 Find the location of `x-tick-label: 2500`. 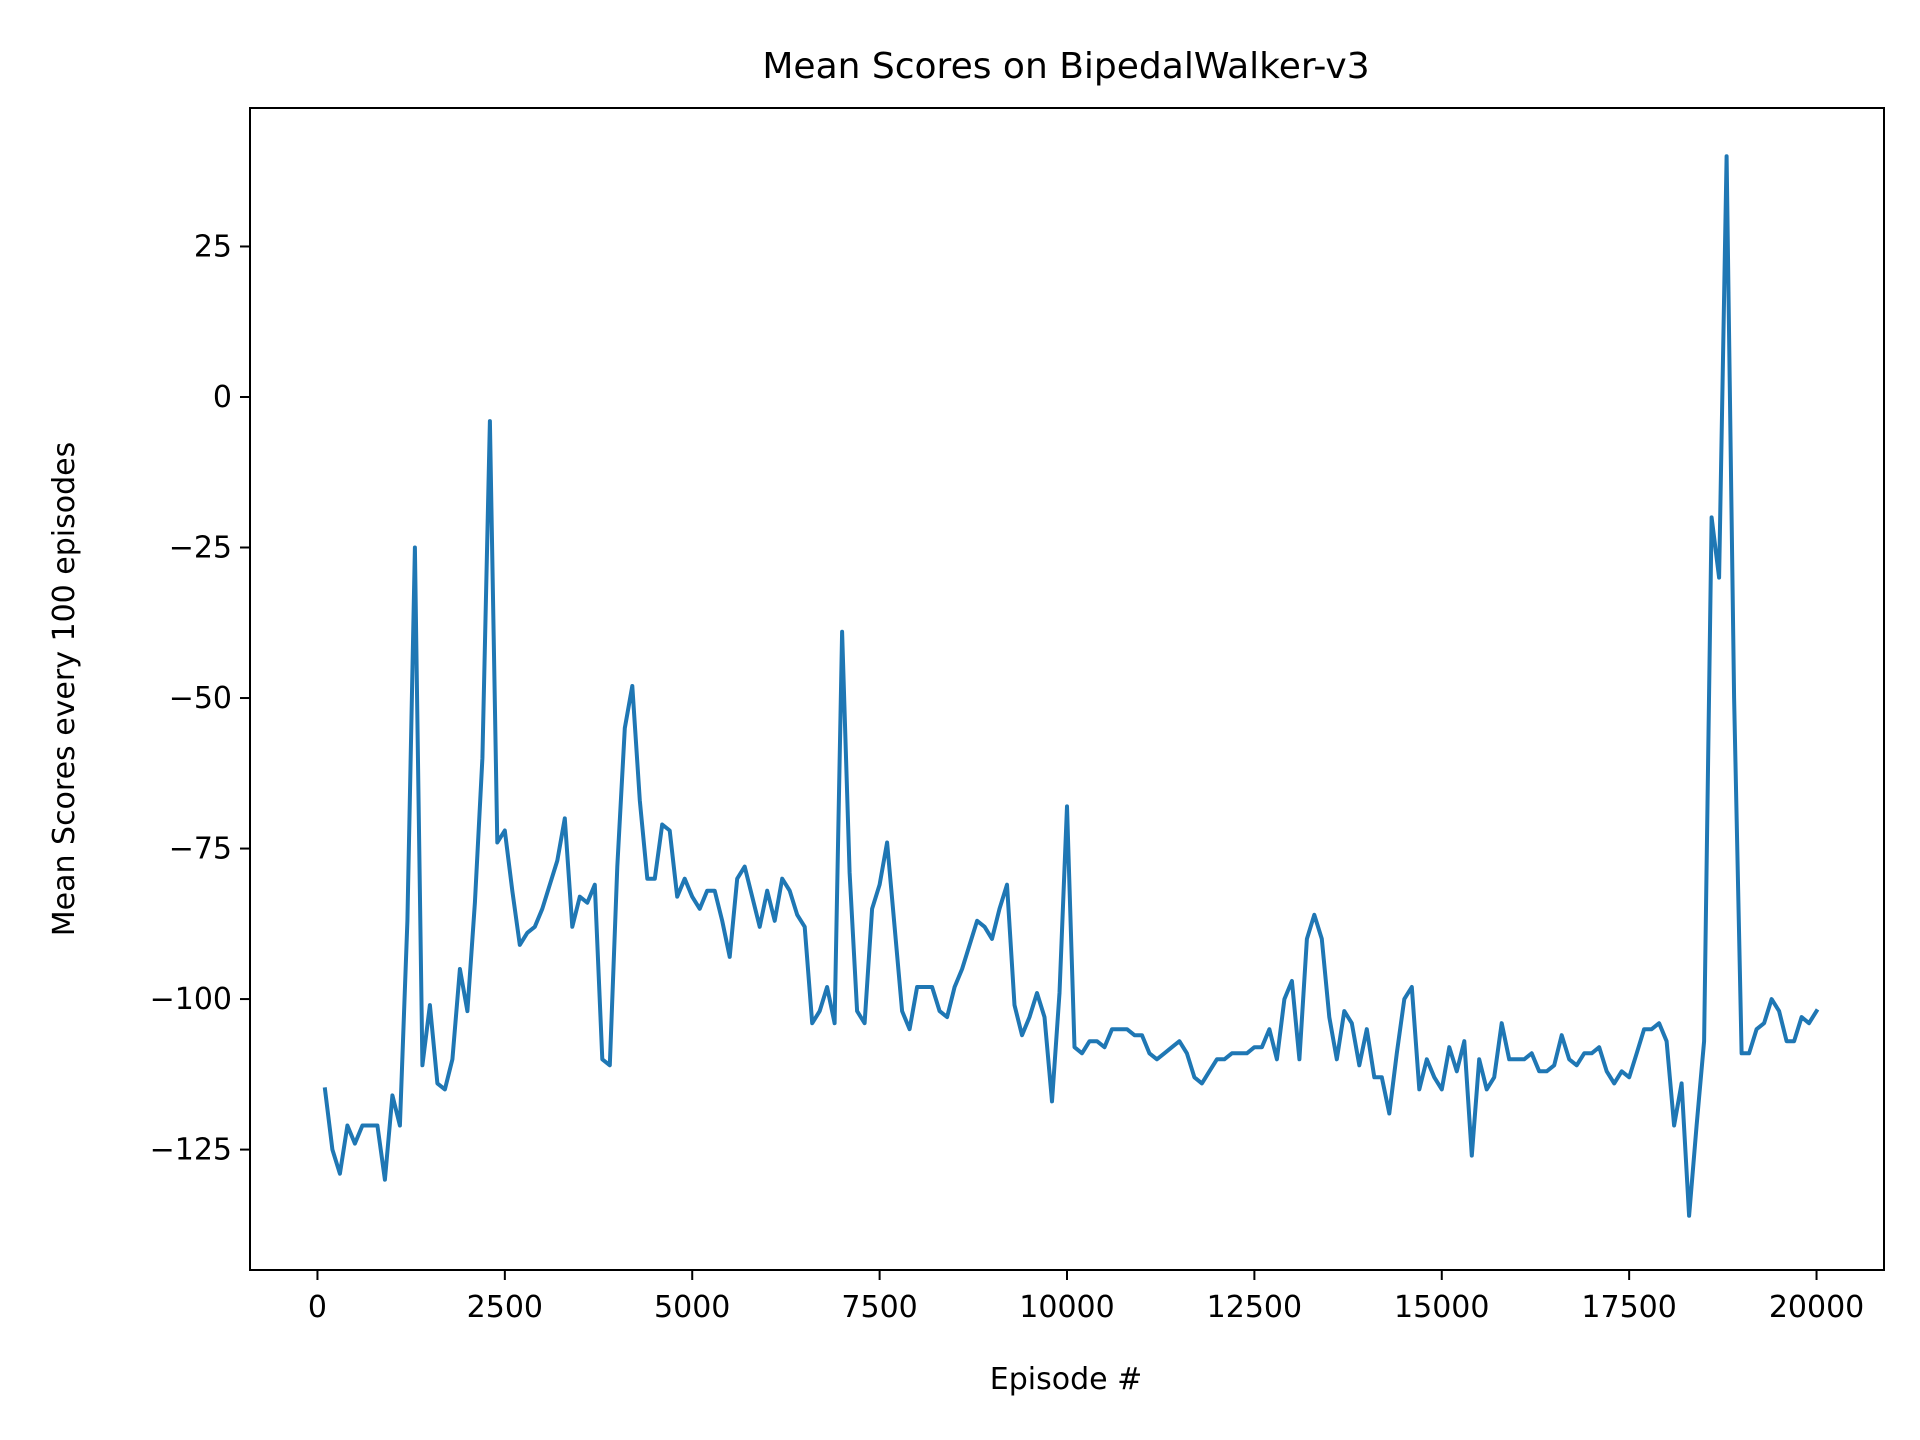

x-tick-label: 2500 is located at coordinates (505, 1307).